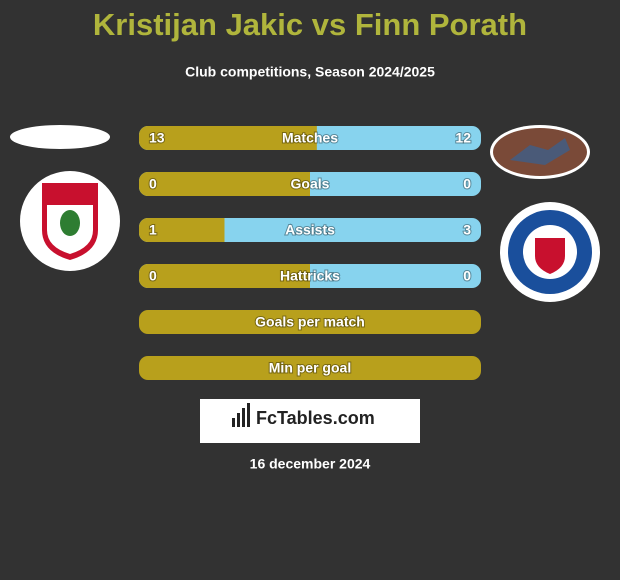  I want to click on stat-label: Assists, so click(310, 230).